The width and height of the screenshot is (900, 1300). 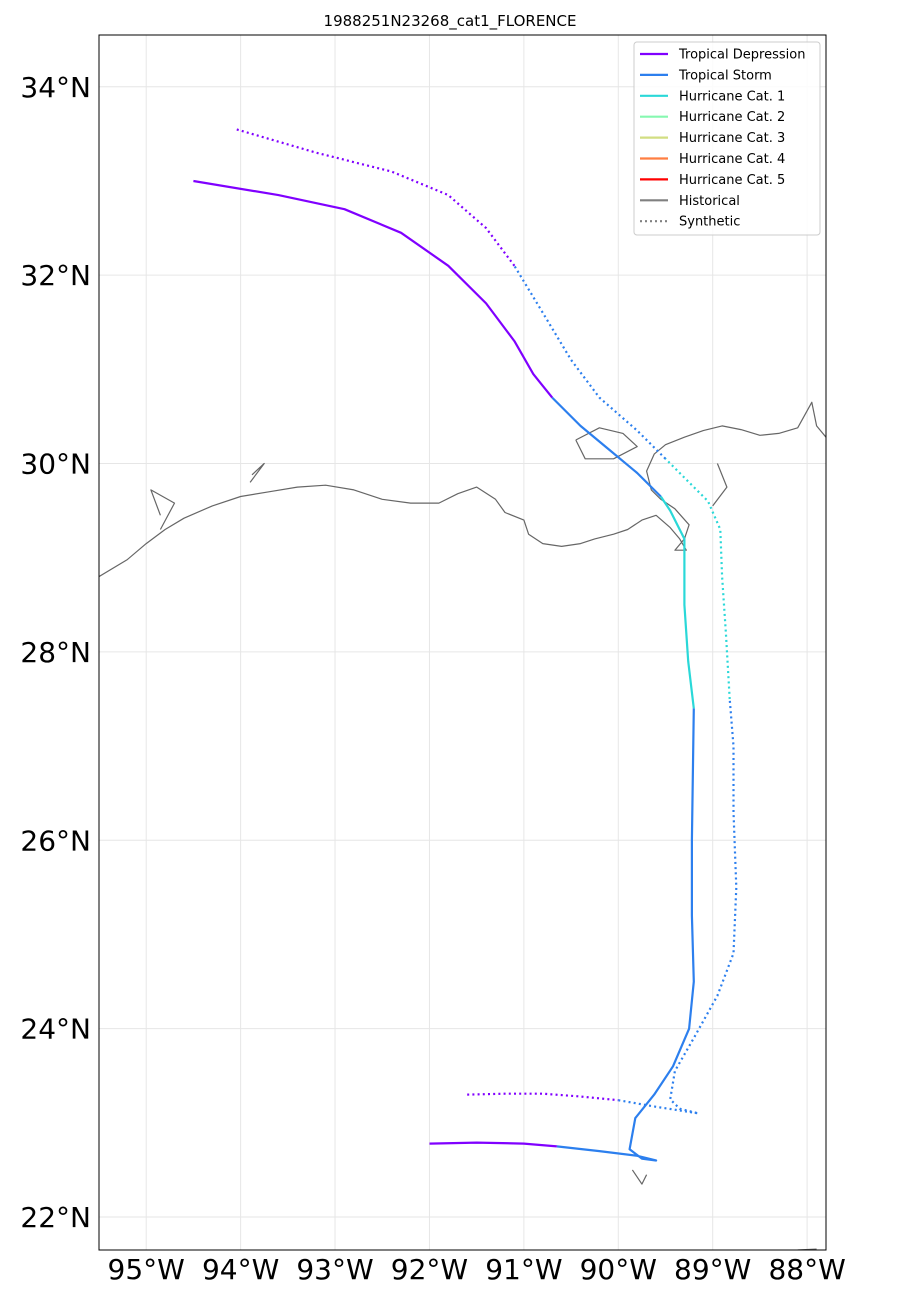 What do you see at coordinates (146, 1269) in the screenshot?
I see `lon-tick-label: 95°W` at bounding box center [146, 1269].